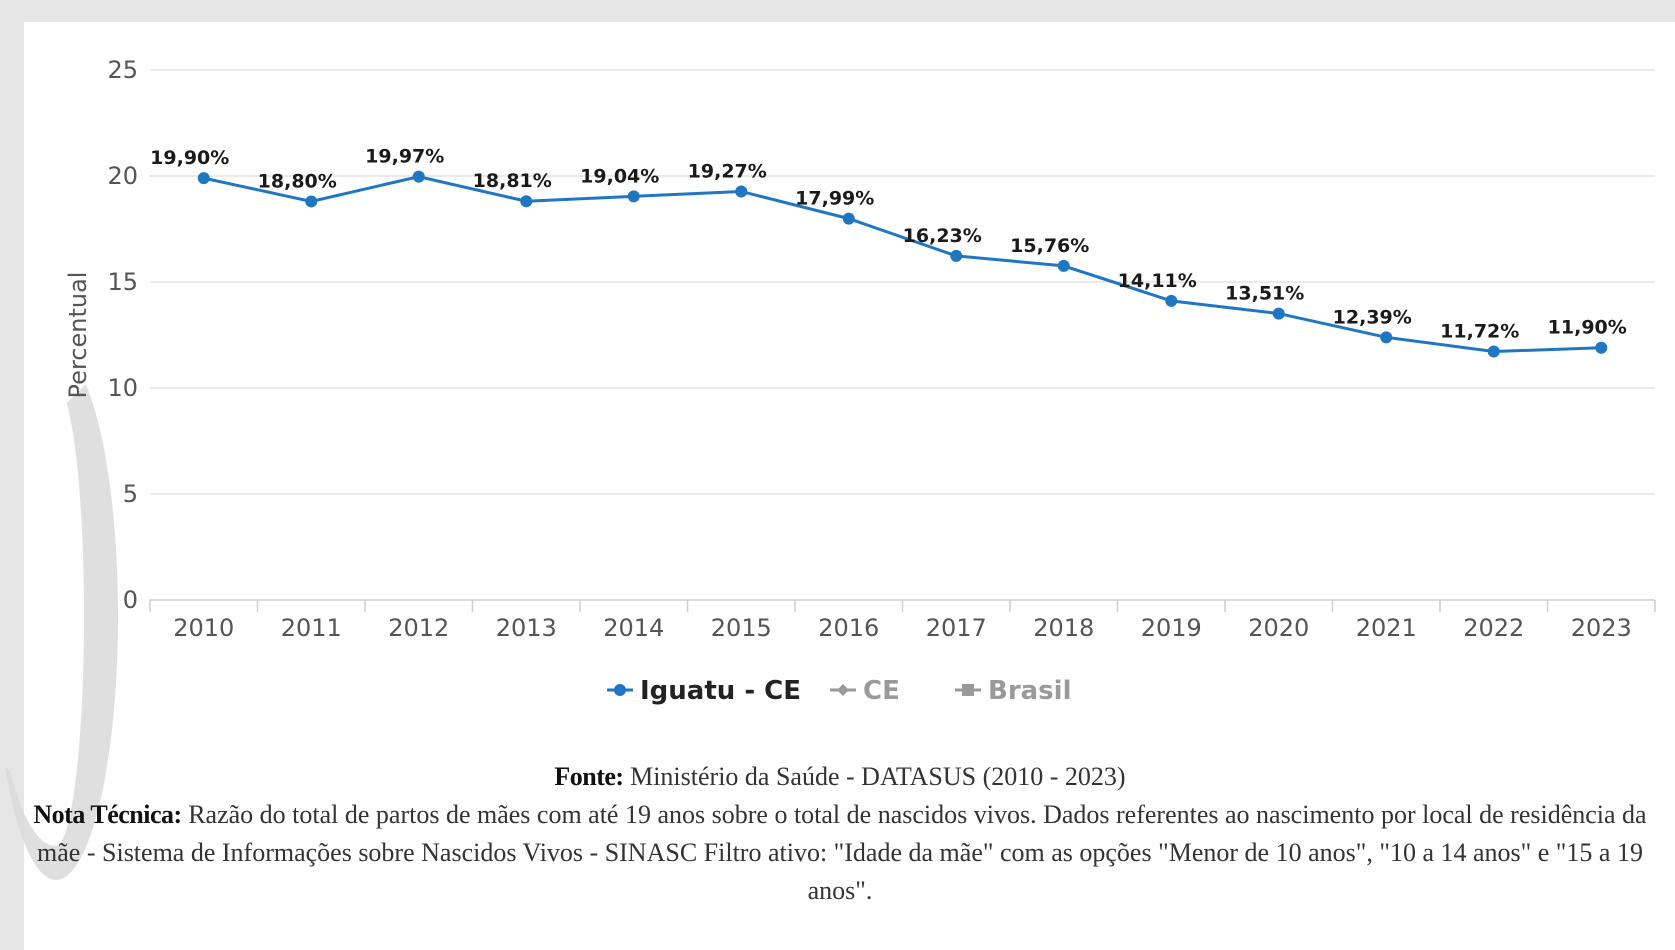 This screenshot has height=950, width=1675. I want to click on data-label: 13,51%, so click(1264, 294).